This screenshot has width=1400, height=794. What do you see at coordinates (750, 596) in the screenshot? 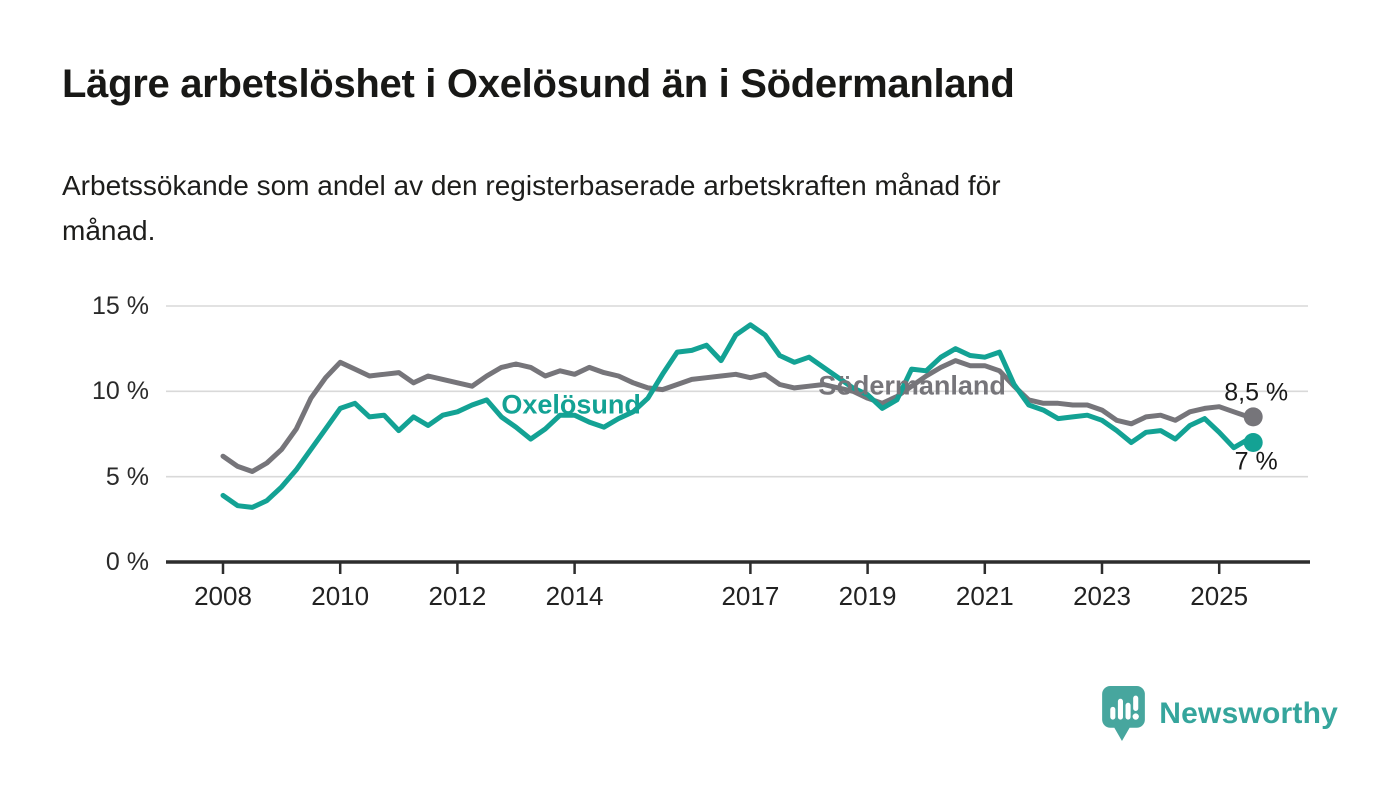
I see `x-axis-tick-label: 2017` at bounding box center [750, 596].